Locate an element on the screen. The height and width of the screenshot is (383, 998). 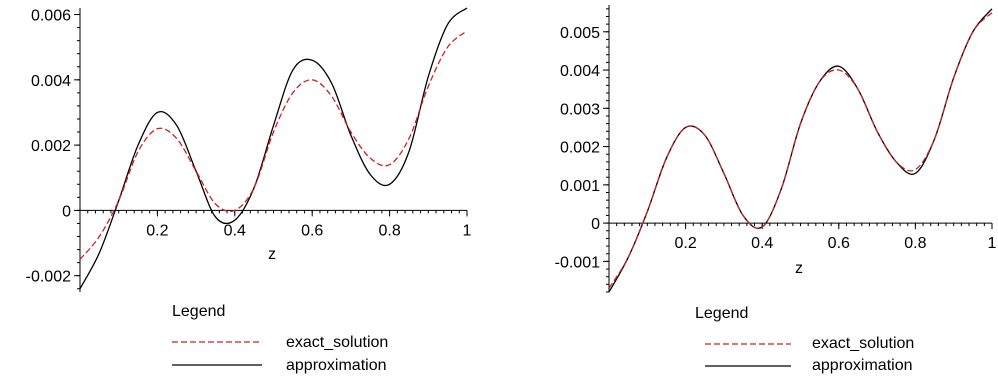
y-tick-label: 0.005 is located at coordinates (580, 33).